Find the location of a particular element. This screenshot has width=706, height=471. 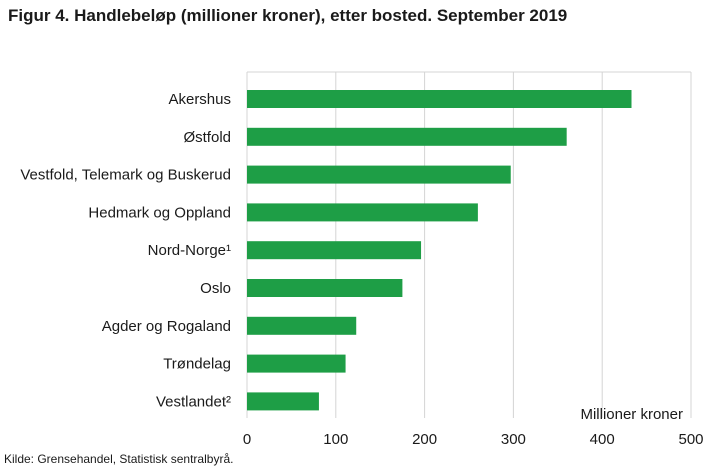

category-label: Vestlandet² is located at coordinates (193, 401).